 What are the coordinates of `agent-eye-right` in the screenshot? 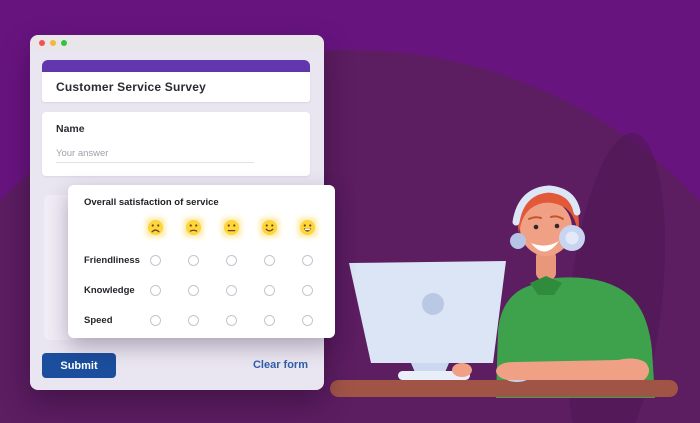 It's located at (557, 226).